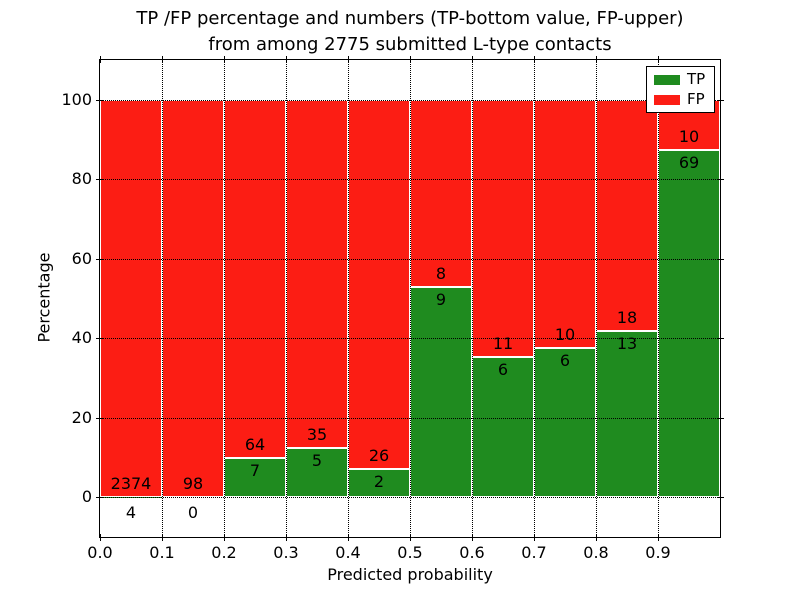  Describe the element at coordinates (410, 574) in the screenshot. I see `x-axis-label: Predicted probability` at that location.